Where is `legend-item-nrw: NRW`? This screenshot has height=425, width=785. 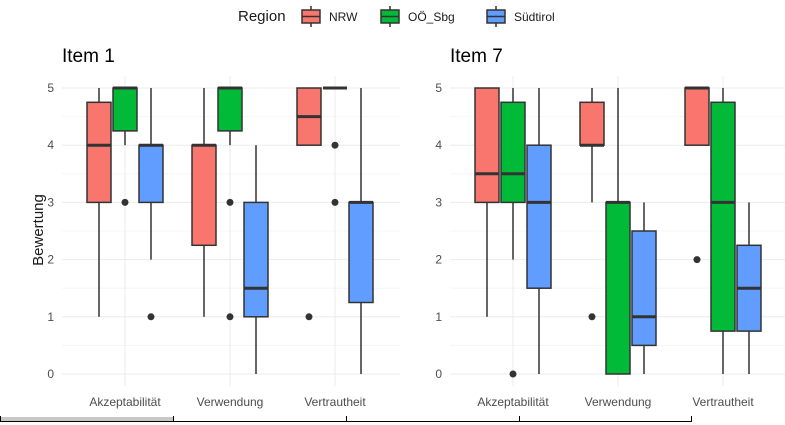 legend-item-nrw: NRW is located at coordinates (329, 16).